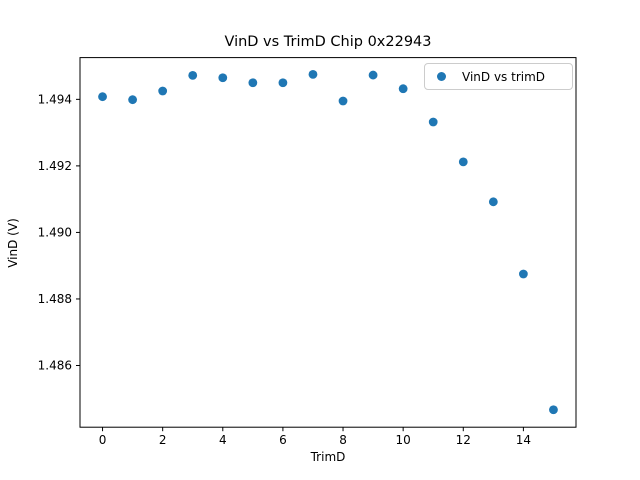  What do you see at coordinates (328, 42) in the screenshot?
I see `chart-title: VinD vs TrimD Chip 0x22943` at bounding box center [328, 42].